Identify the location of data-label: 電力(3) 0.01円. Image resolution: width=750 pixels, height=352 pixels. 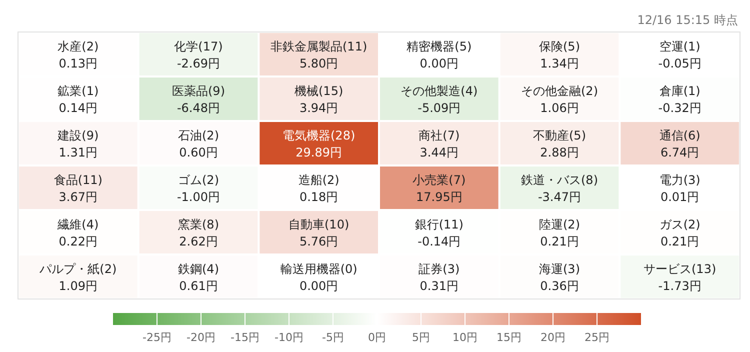
(679, 188).